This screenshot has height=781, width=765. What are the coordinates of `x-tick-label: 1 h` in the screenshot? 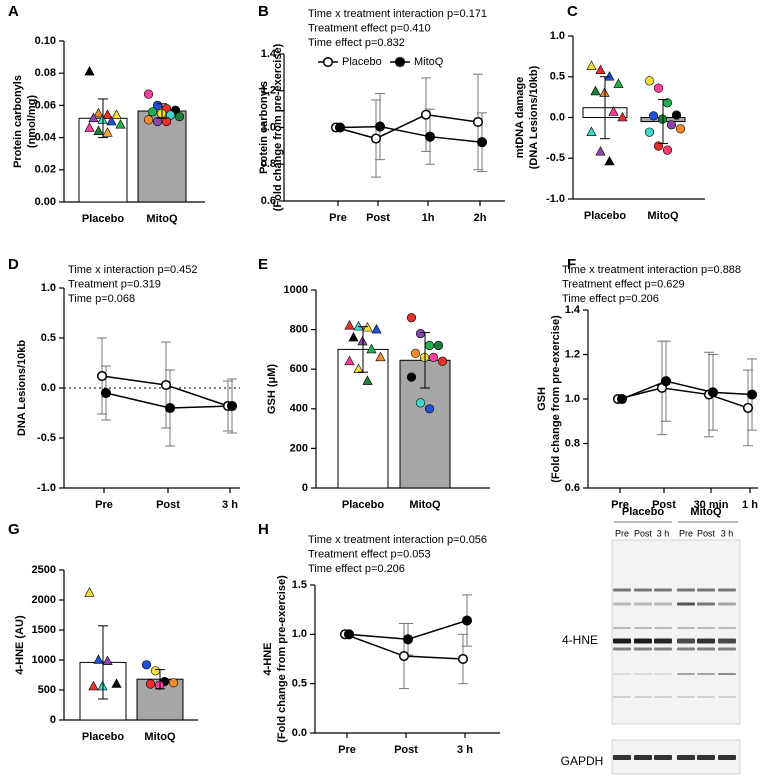 It's located at (750, 505).